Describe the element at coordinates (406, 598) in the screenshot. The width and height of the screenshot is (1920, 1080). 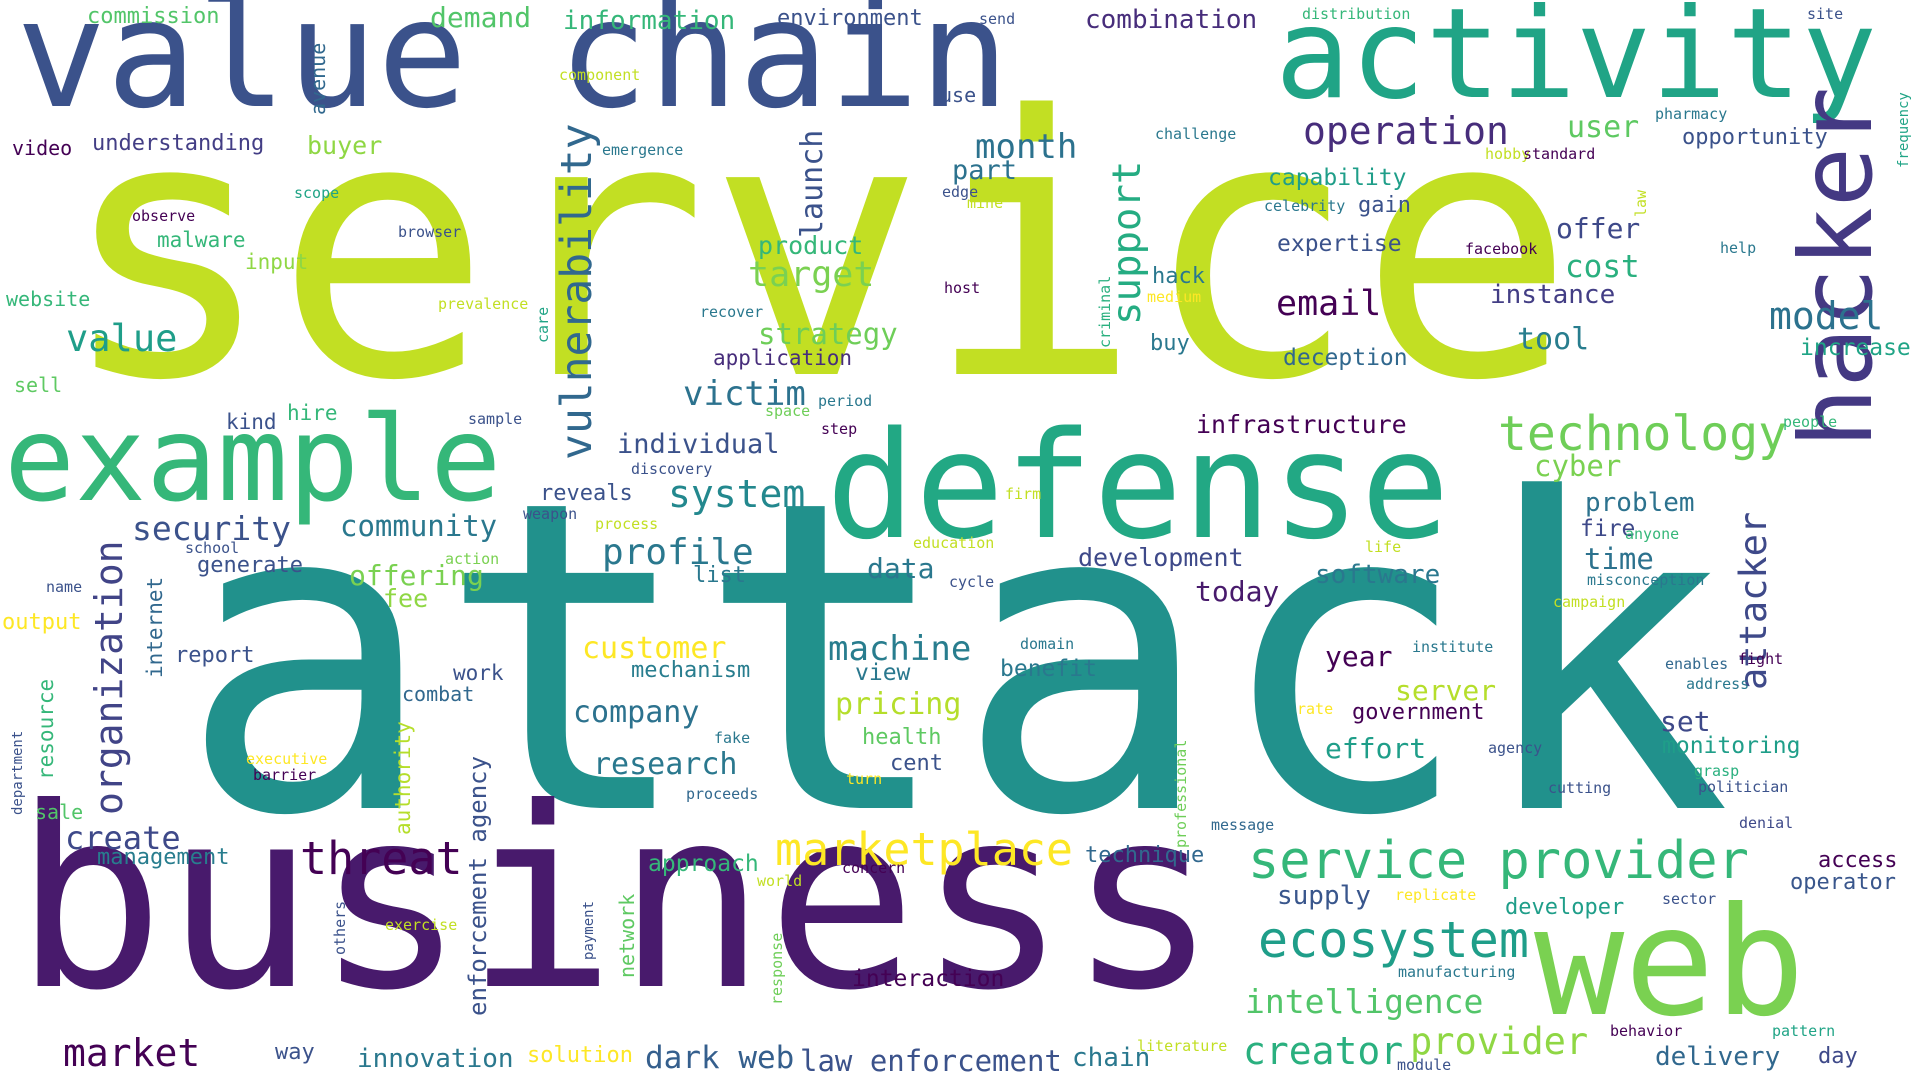
I see `word: fee` at that location.